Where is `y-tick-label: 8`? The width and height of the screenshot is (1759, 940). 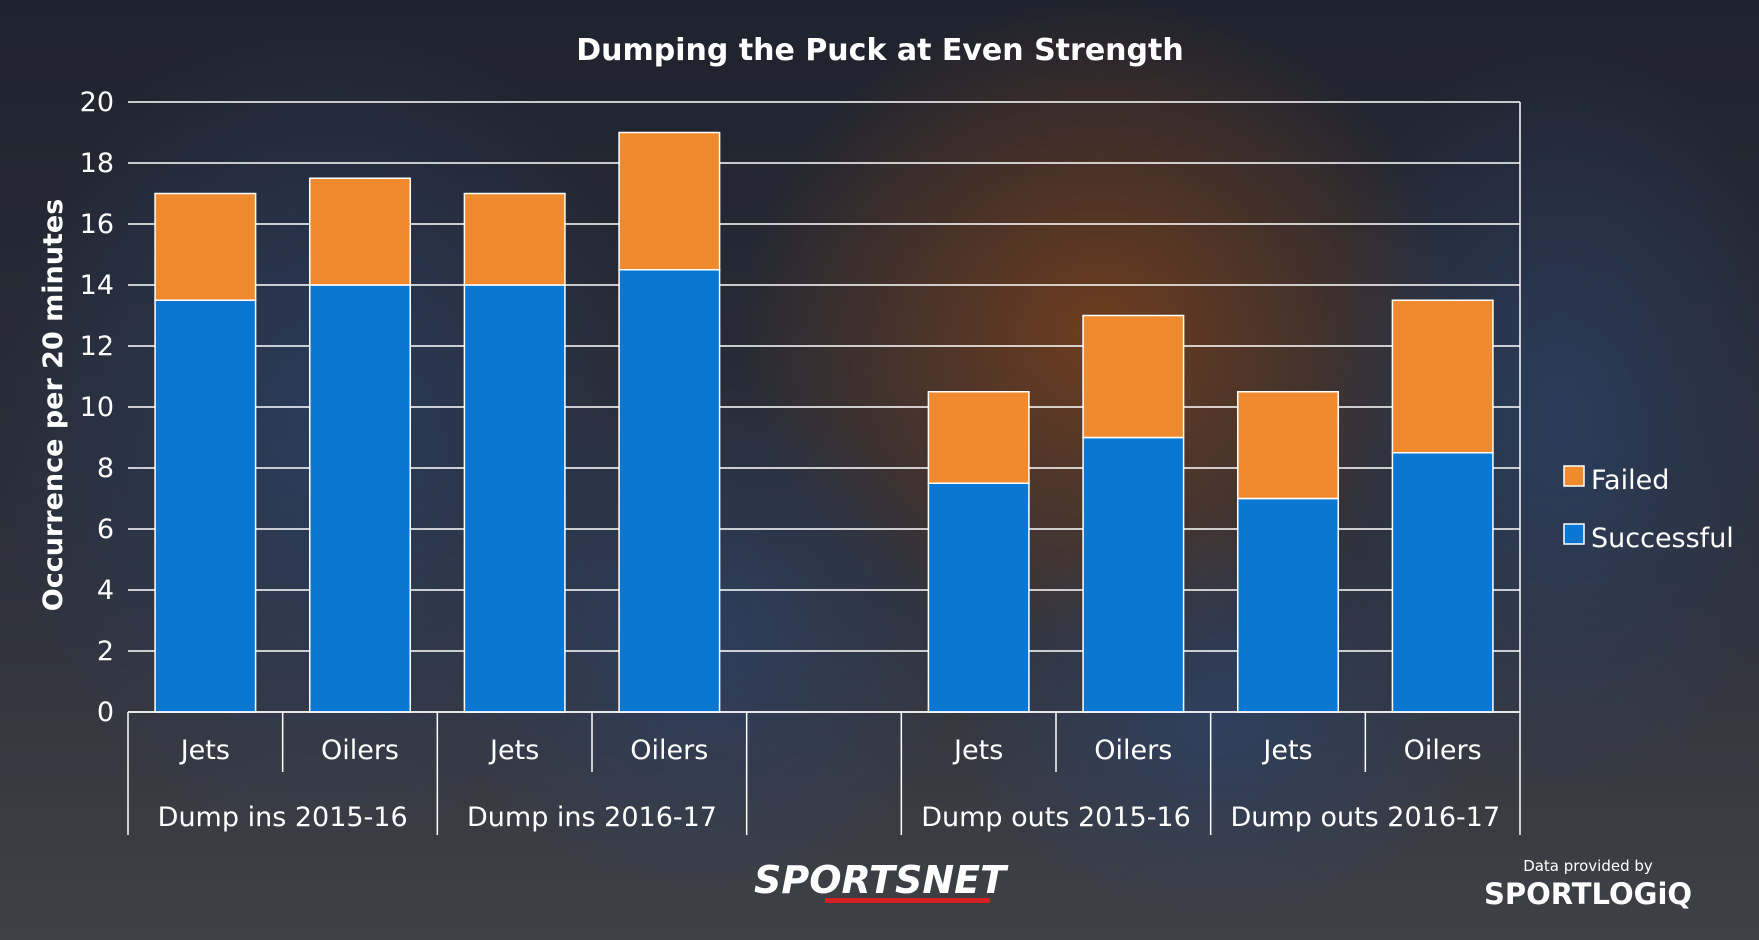
y-tick-label: 8 is located at coordinates (105, 468).